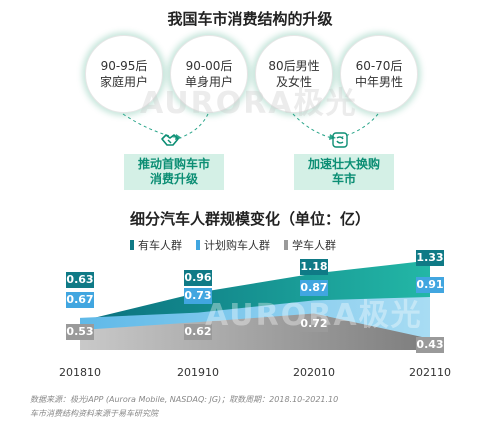  Describe the element at coordinates (170, 140) in the screenshot. I see `handshake-icon` at that location.